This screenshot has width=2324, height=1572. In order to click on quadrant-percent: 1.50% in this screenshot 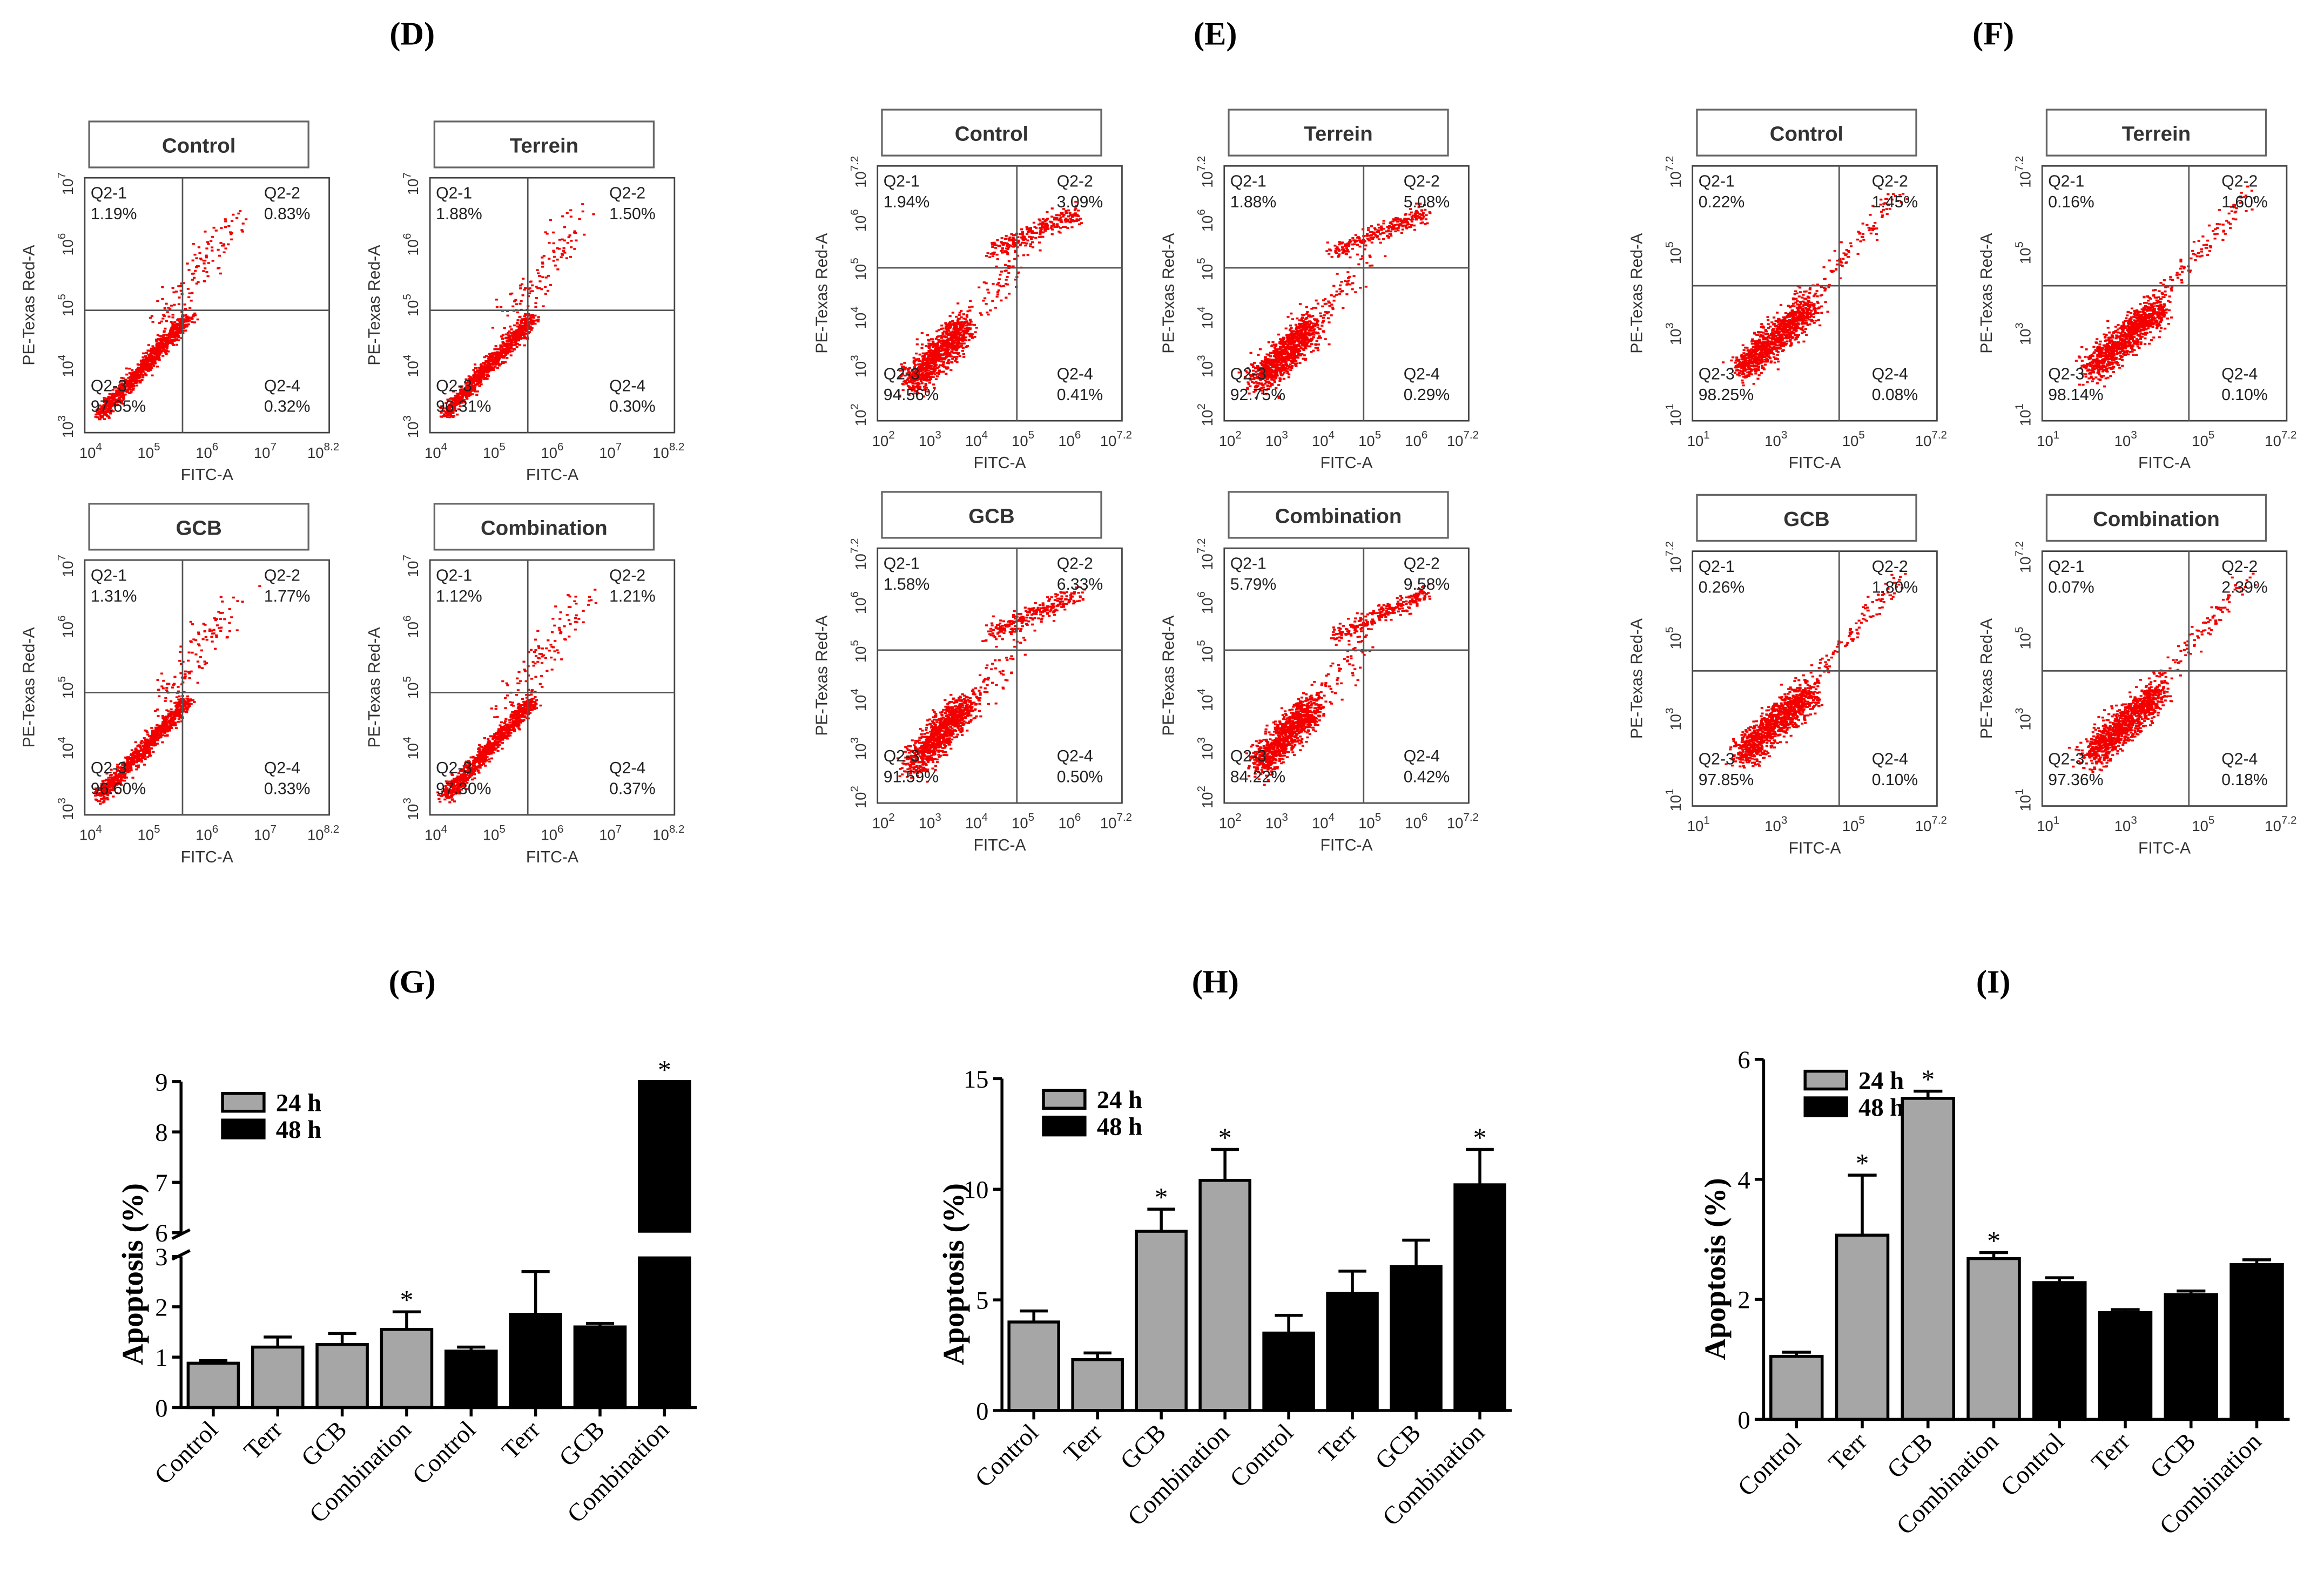, I will do `click(633, 214)`.